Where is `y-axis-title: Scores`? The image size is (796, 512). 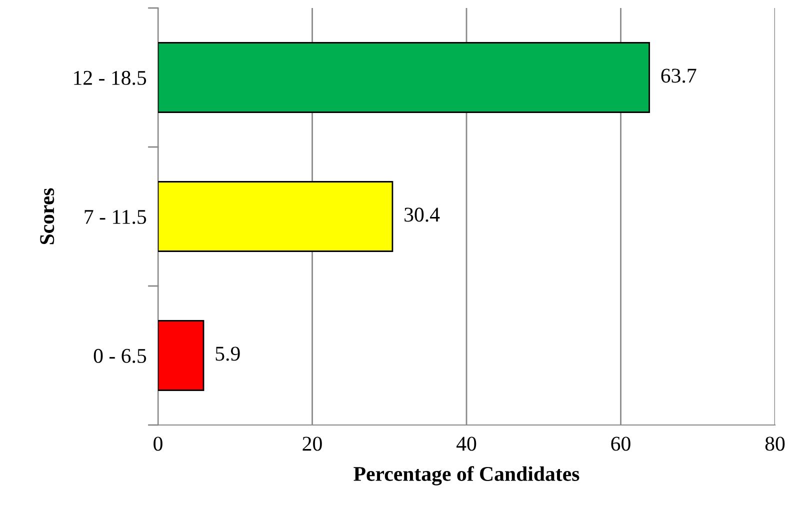
y-axis-title: Scores is located at coordinates (47, 216).